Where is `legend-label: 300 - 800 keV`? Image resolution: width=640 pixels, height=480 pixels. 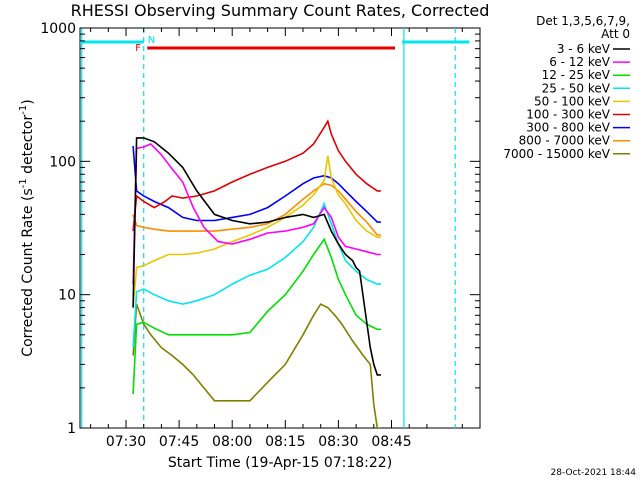
legend-label: 300 - 800 keV is located at coordinates (568, 128).